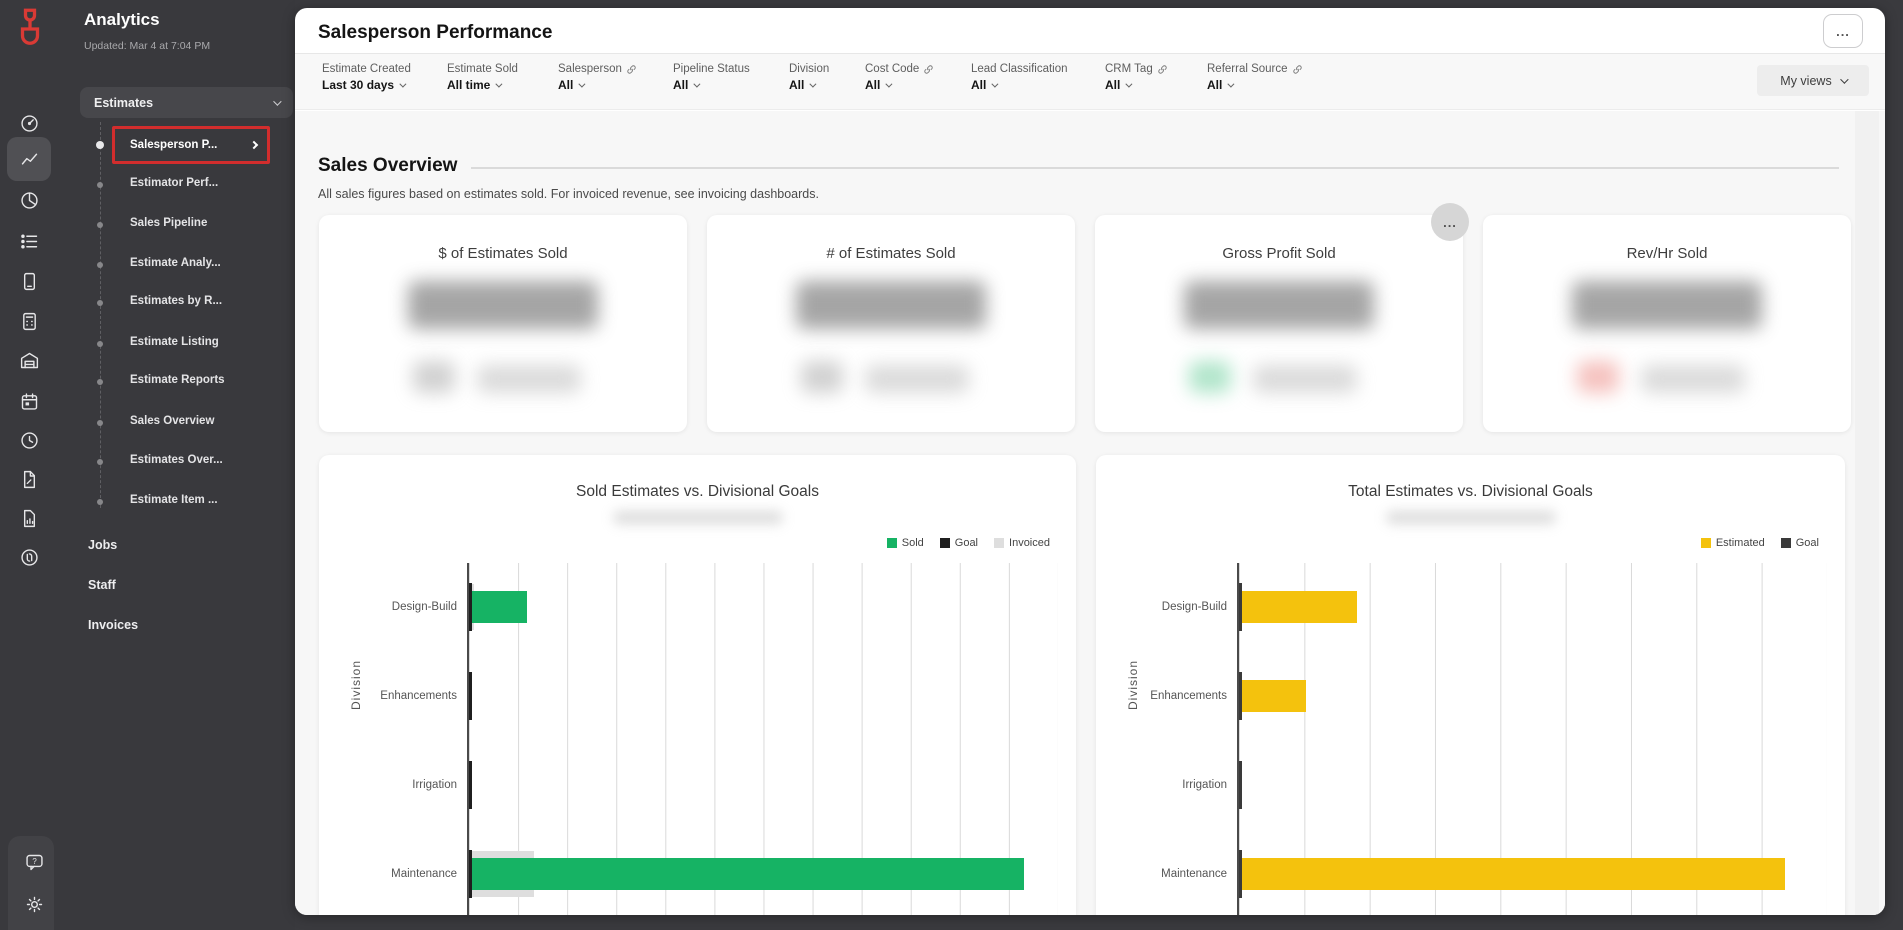 The image size is (1903, 930). I want to click on sidebar-item-sales-overview: Sales Overview, so click(172, 421).